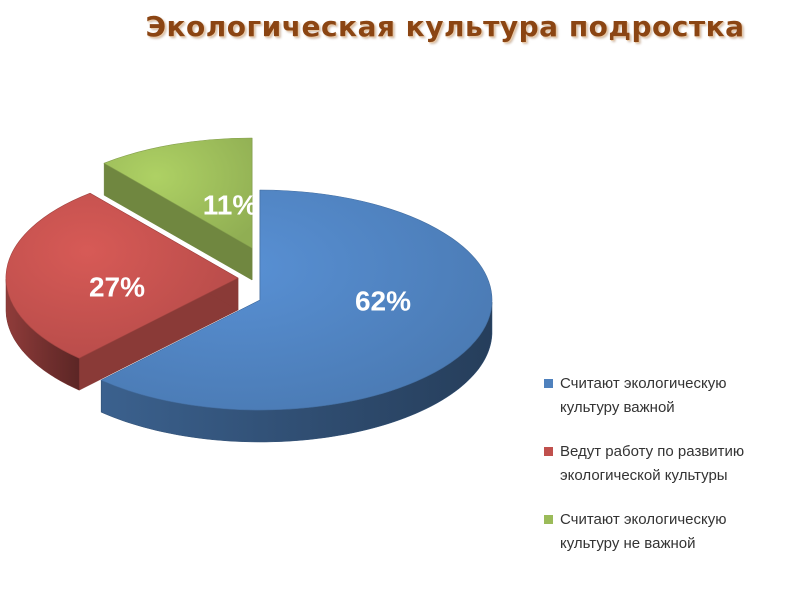 The height and width of the screenshot is (600, 800). Describe the element at coordinates (178, 193) in the screenshot. I see `pie-slice-not-important-top` at that location.